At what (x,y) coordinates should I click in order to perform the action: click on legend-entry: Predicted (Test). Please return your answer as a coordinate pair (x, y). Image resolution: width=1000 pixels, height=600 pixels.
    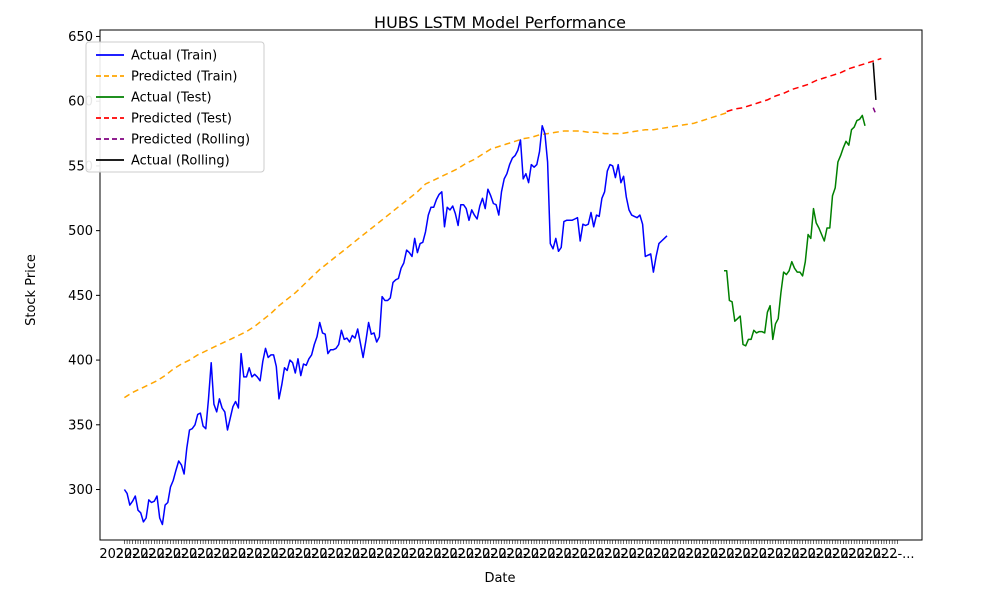
    Looking at the image, I should click on (181, 119).